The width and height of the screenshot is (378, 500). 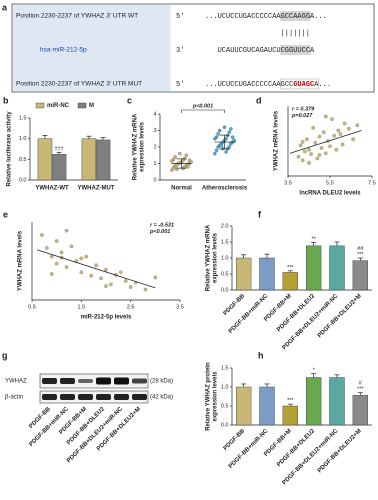 What do you see at coordinates (340, 451) in the screenshot?
I see `x-tick-label: PDGF-BB+DLEU2+M` at bounding box center [340, 451].